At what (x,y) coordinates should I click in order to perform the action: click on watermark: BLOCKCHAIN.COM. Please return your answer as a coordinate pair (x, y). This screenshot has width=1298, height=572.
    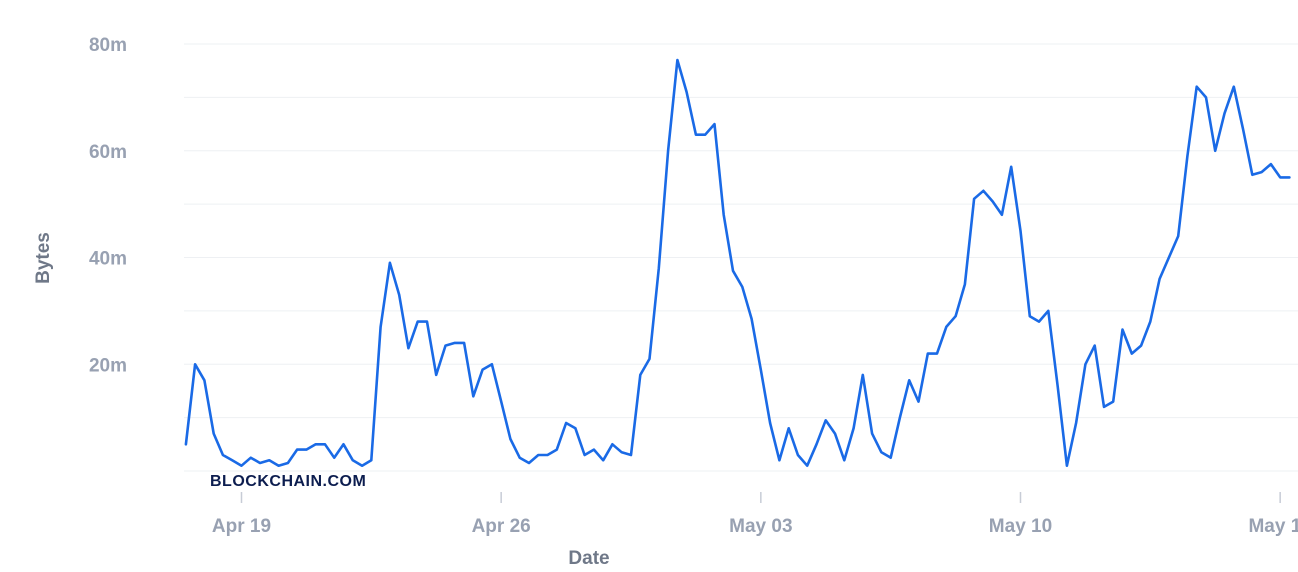
    Looking at the image, I should click on (288, 481).